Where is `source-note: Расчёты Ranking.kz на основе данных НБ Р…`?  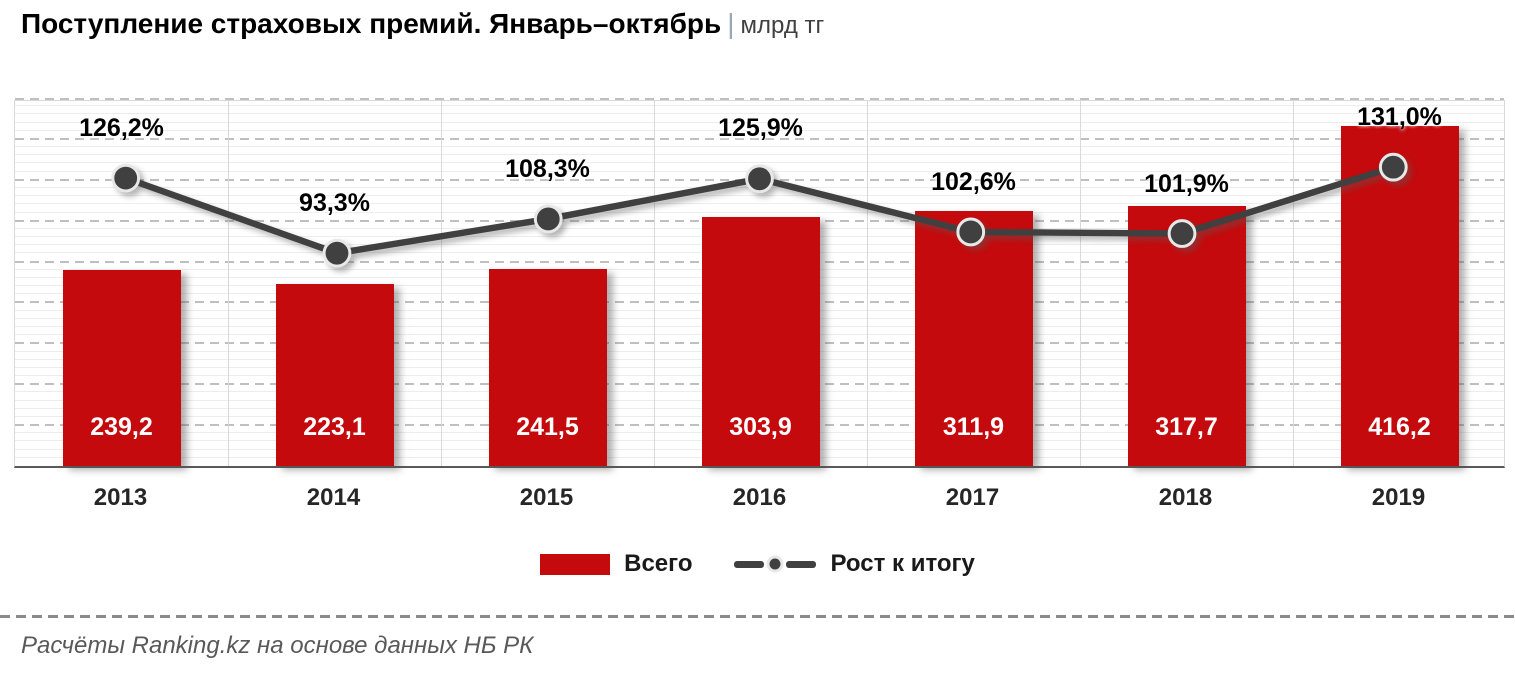 source-note: Расчёты Ranking.kz на основе данных НБ Р… is located at coordinates (277, 645).